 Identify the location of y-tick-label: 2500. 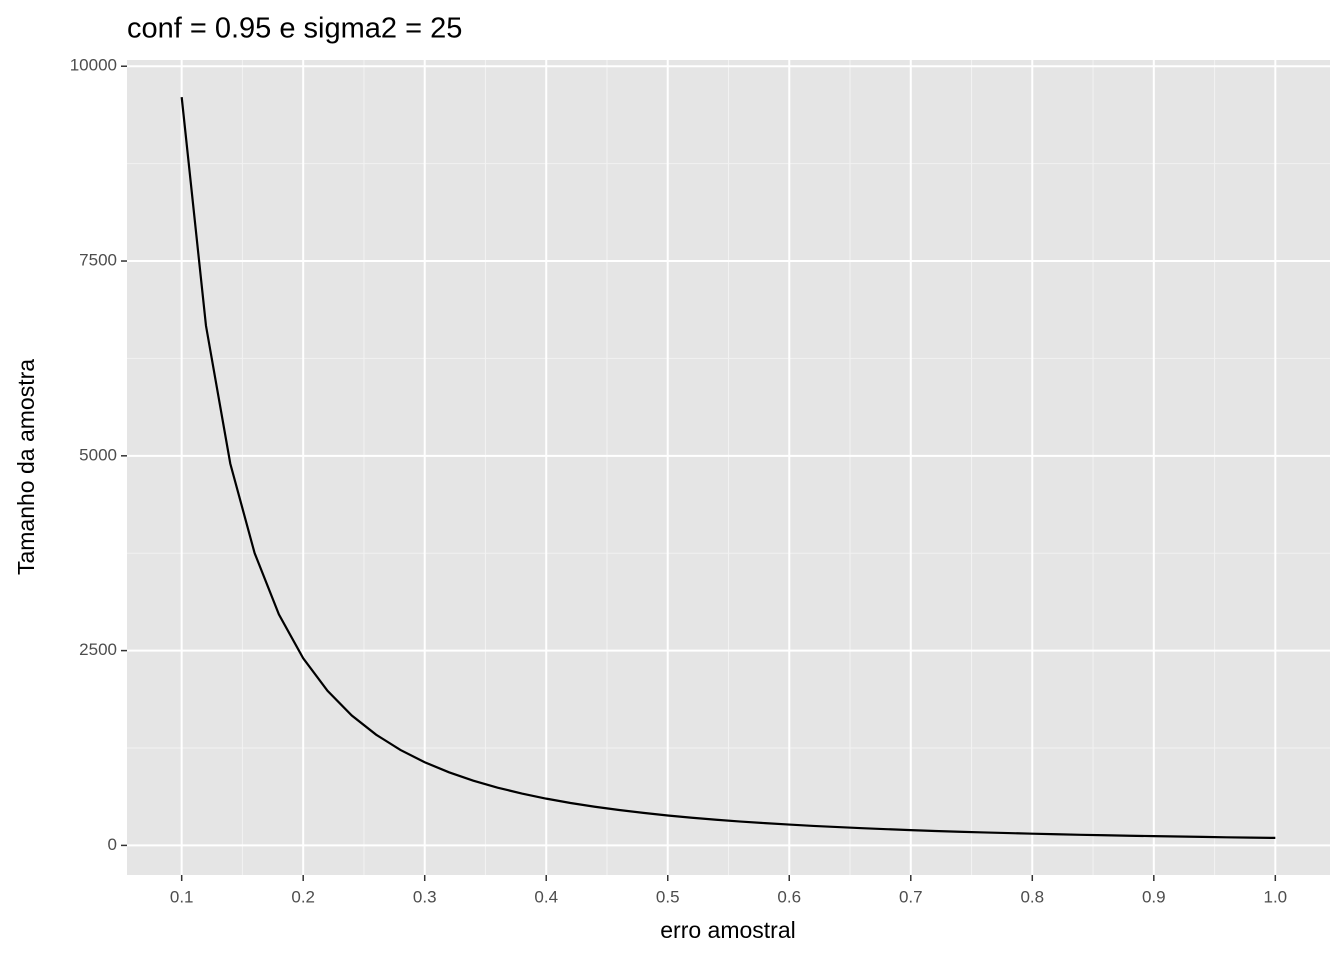
(98, 649).